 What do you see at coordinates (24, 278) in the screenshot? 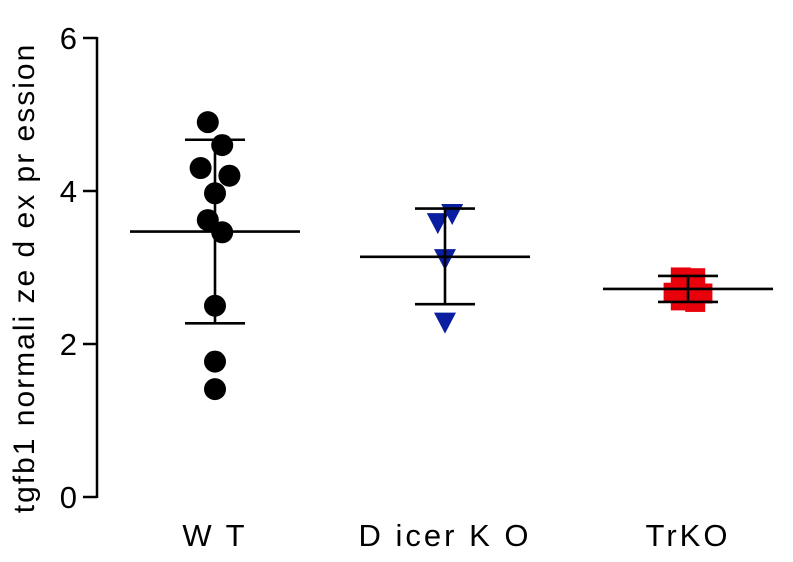
I see `y-axis-title: tgfb1 normali ze d ex pr ession` at bounding box center [24, 278].